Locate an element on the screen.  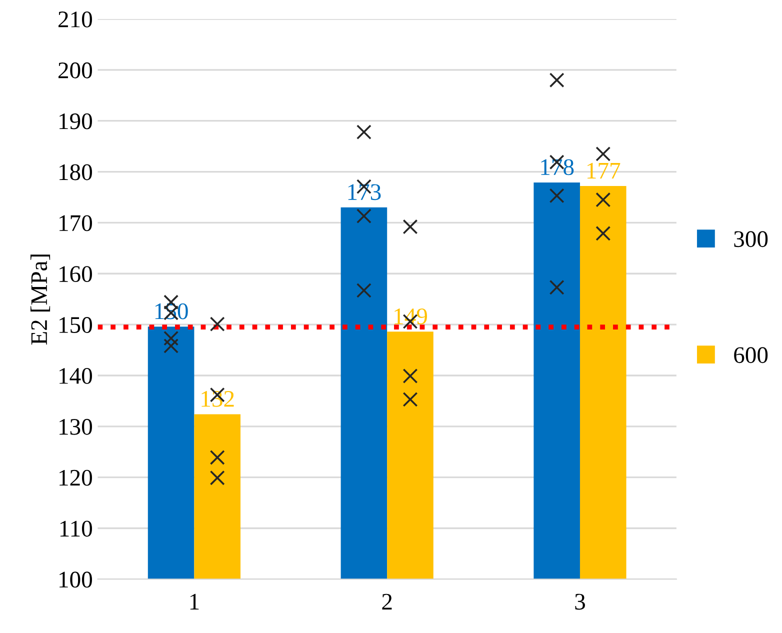
y-tick-label: 210 is located at coordinates (75, 19).